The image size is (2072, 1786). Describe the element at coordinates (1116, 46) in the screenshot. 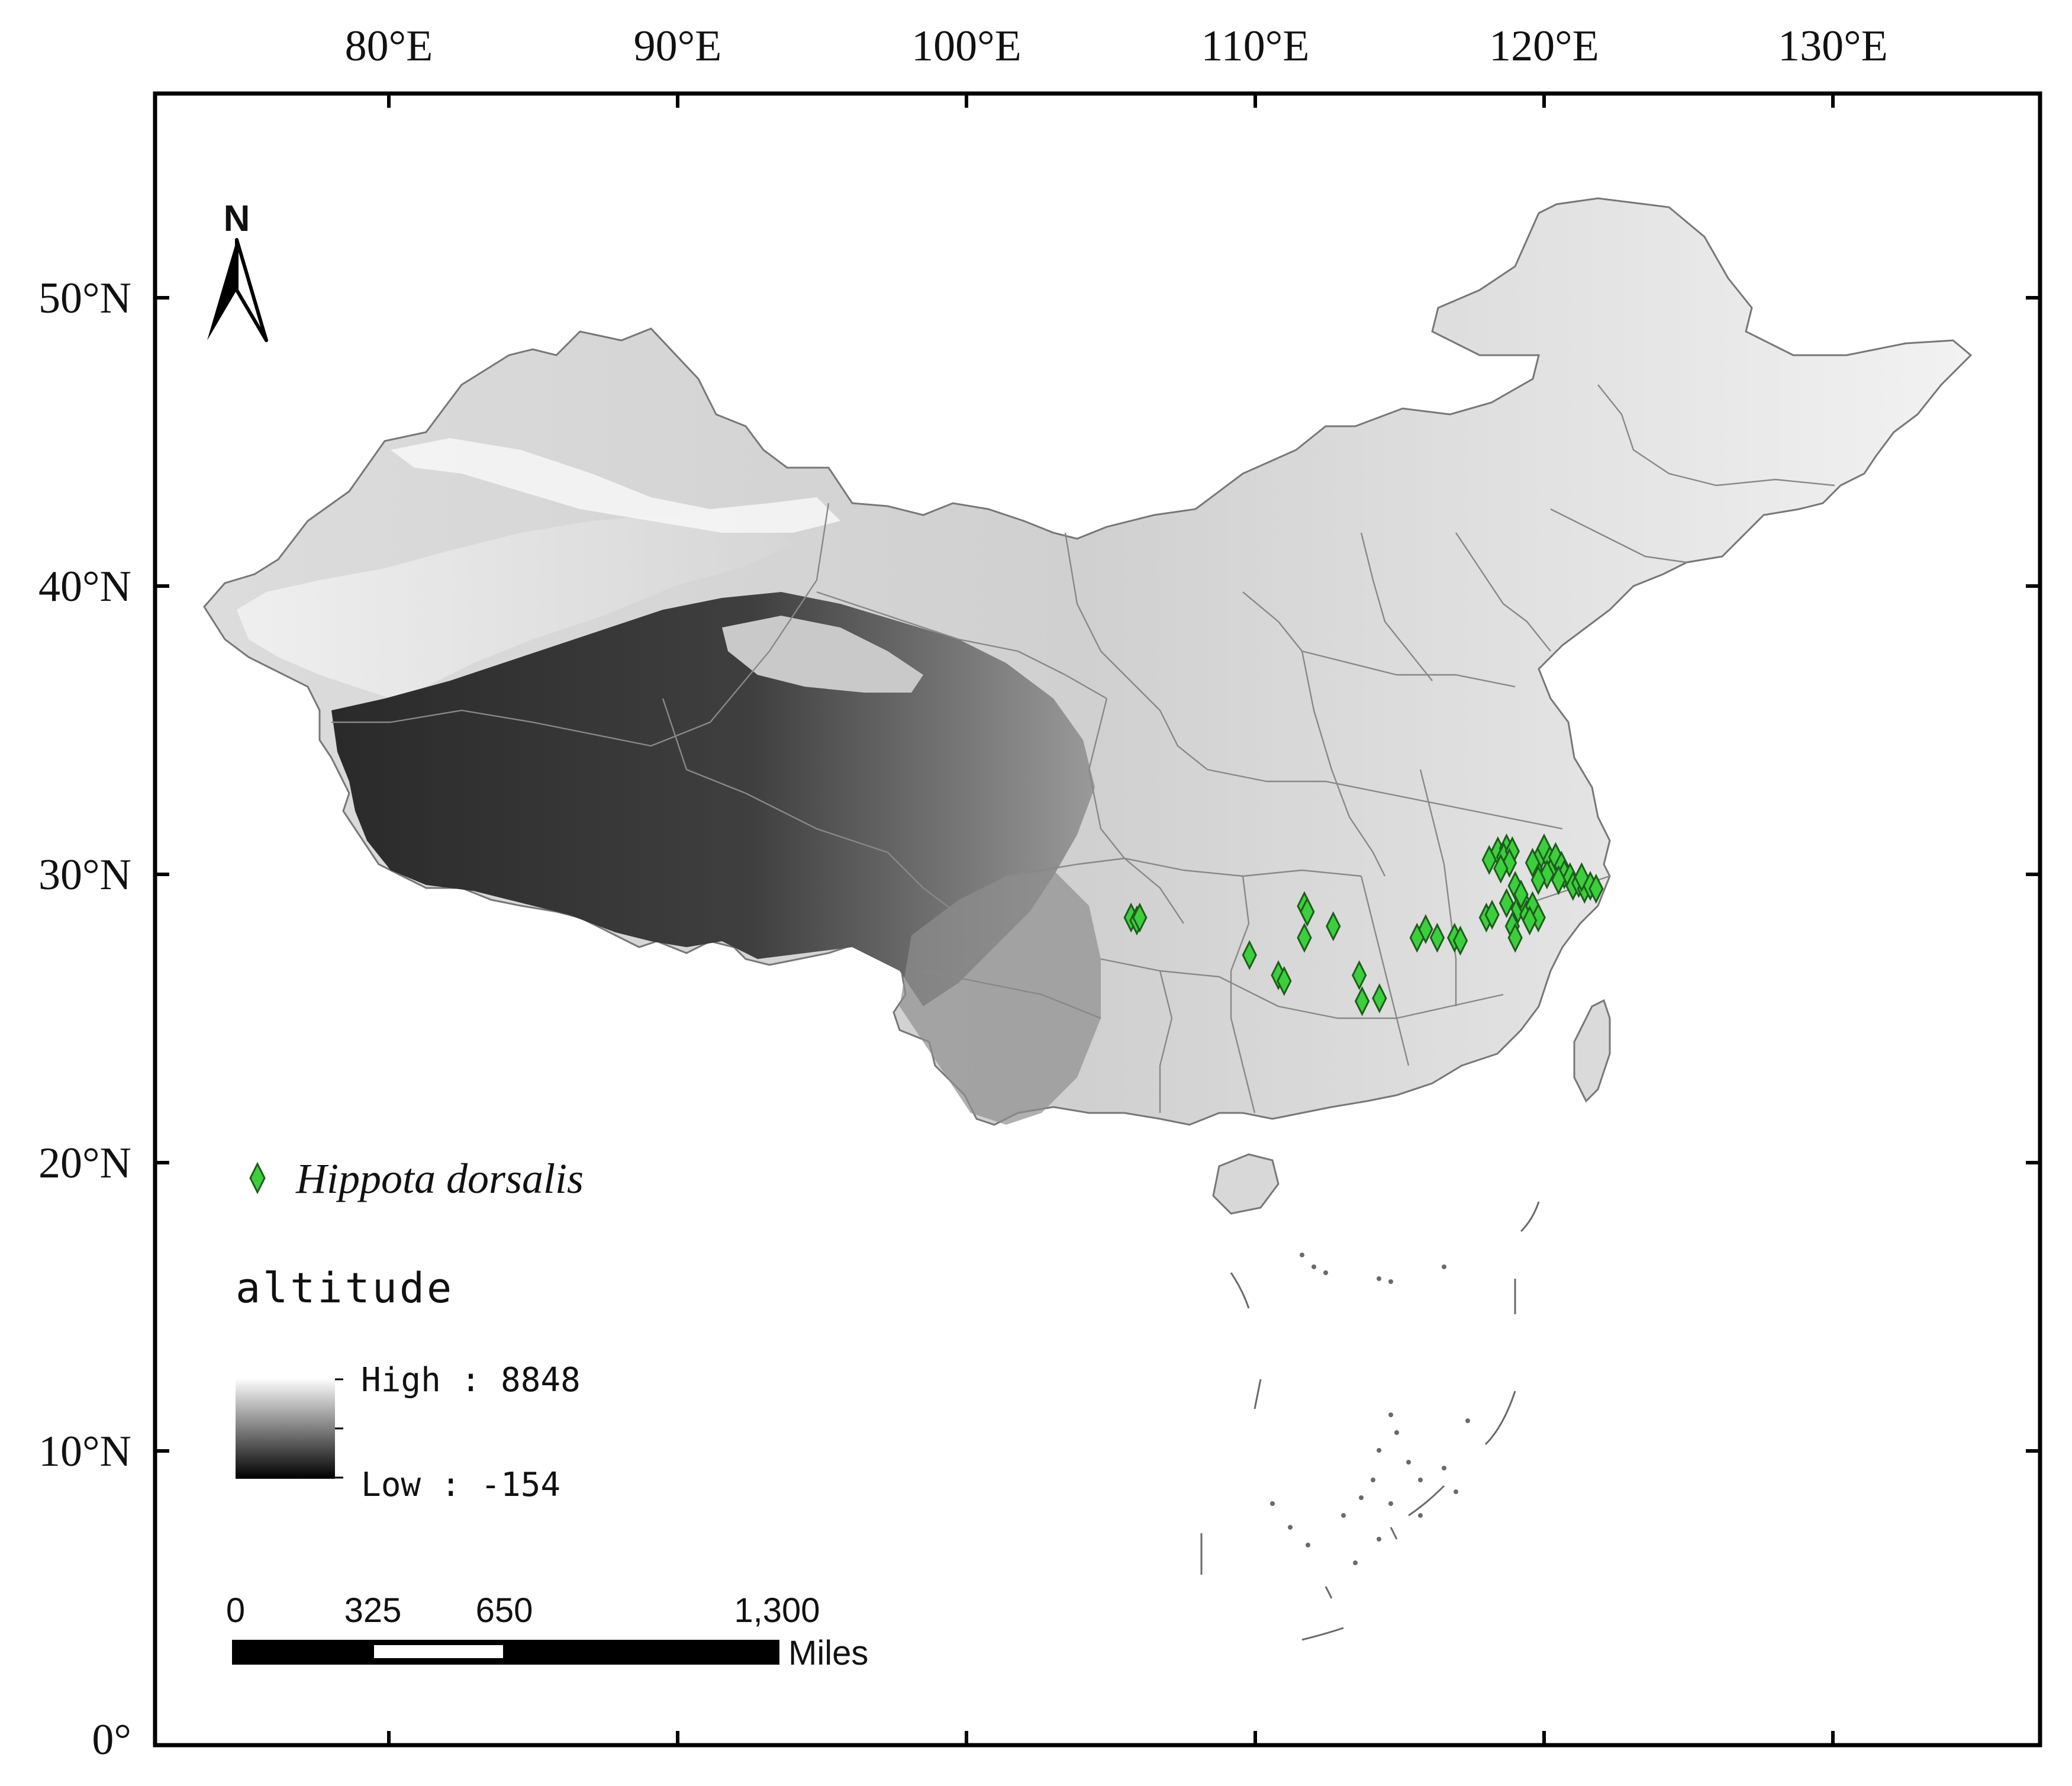

I see `longitude-labels: 80°E 90°E 100°E 110°E 120°E 130°E` at that location.